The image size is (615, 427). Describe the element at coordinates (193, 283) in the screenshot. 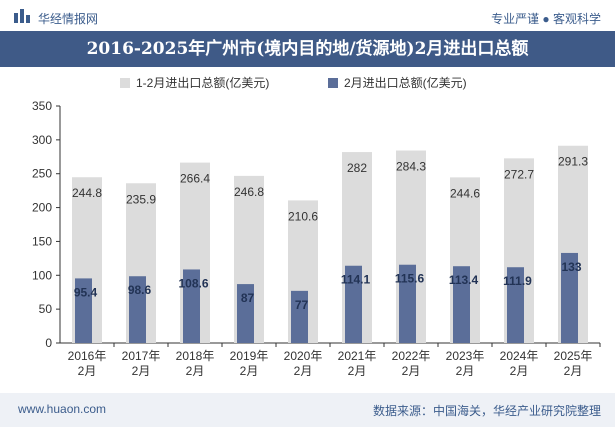

I see `data-label-series2: 108.6` at that location.